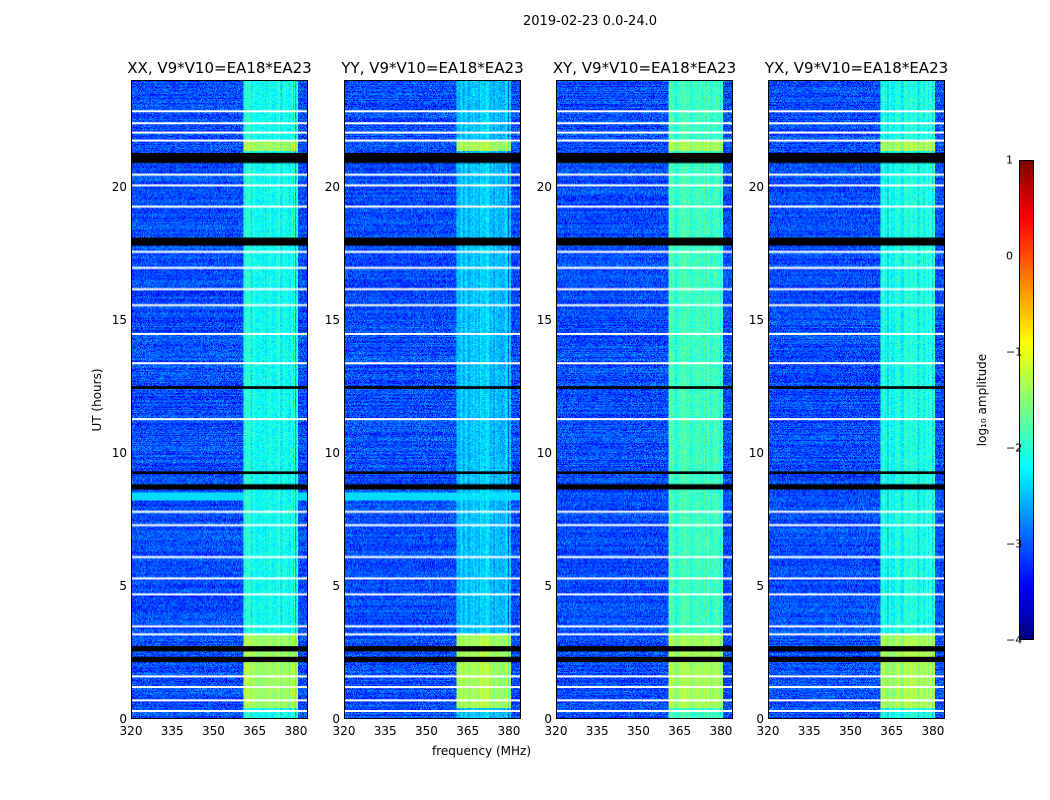  I want to click on colorbar-label: log₁₀ amplitude, so click(982, 400).